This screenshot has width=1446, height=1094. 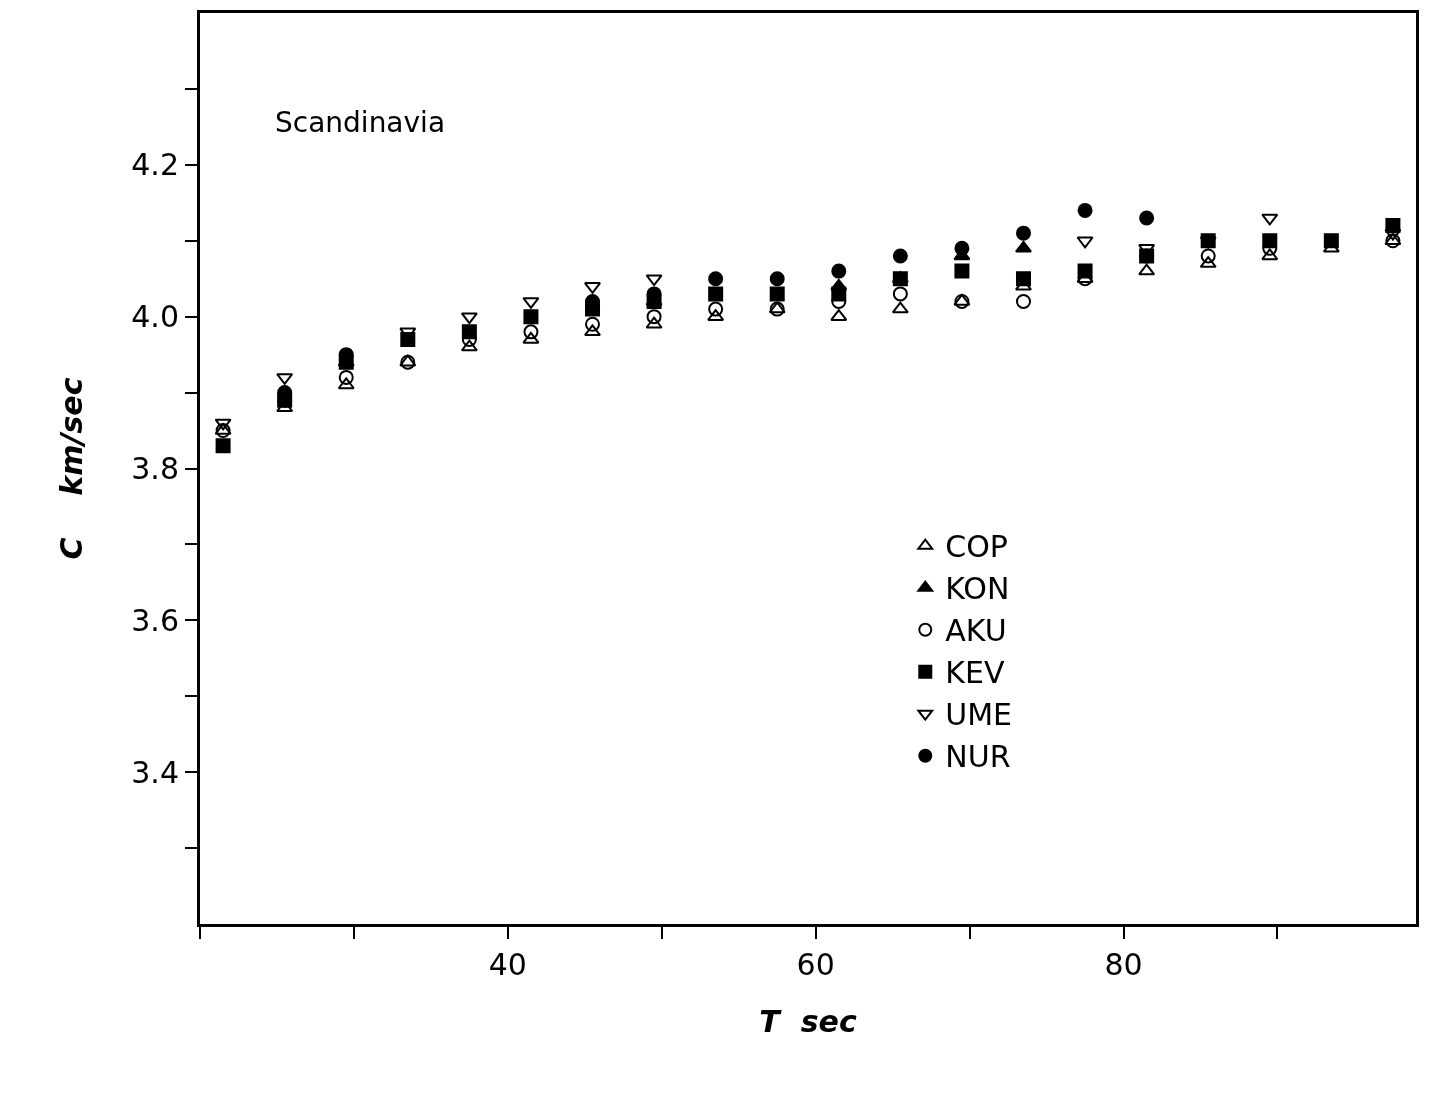 What do you see at coordinates (976, 631) in the screenshot?
I see `legend-label: AKU` at bounding box center [976, 631].